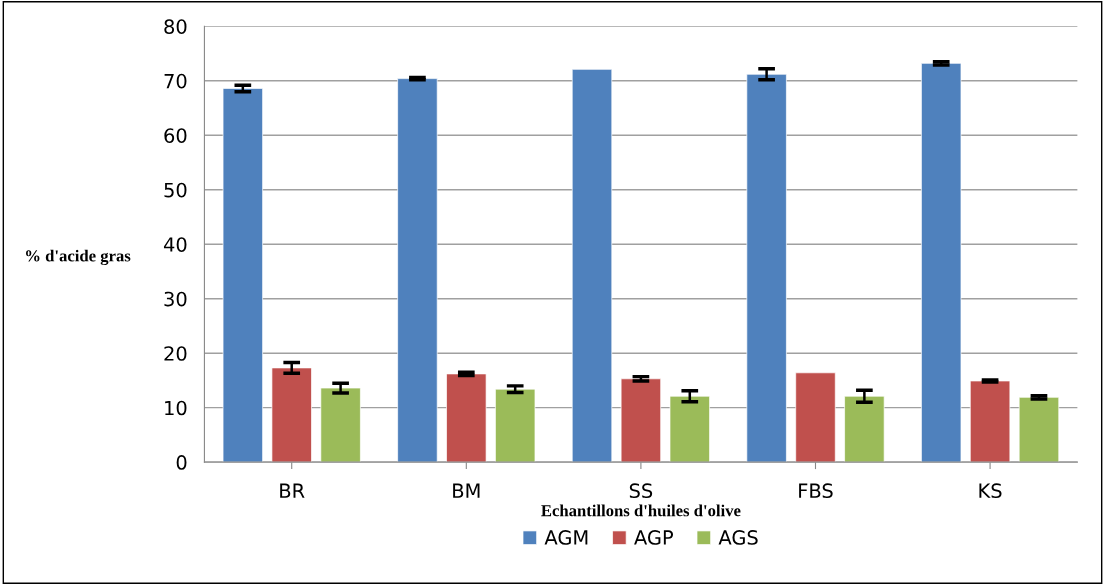 The height and width of the screenshot is (585, 1105). What do you see at coordinates (738, 537) in the screenshot?
I see `legend-label: AGS` at bounding box center [738, 537].